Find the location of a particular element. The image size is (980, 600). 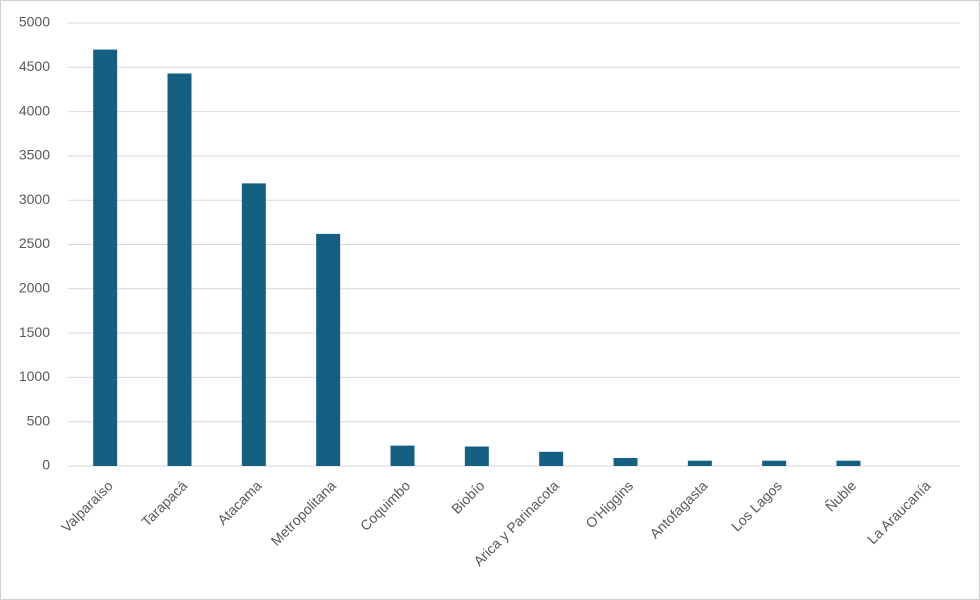

y-tick-label: 0 is located at coordinates (46, 465).